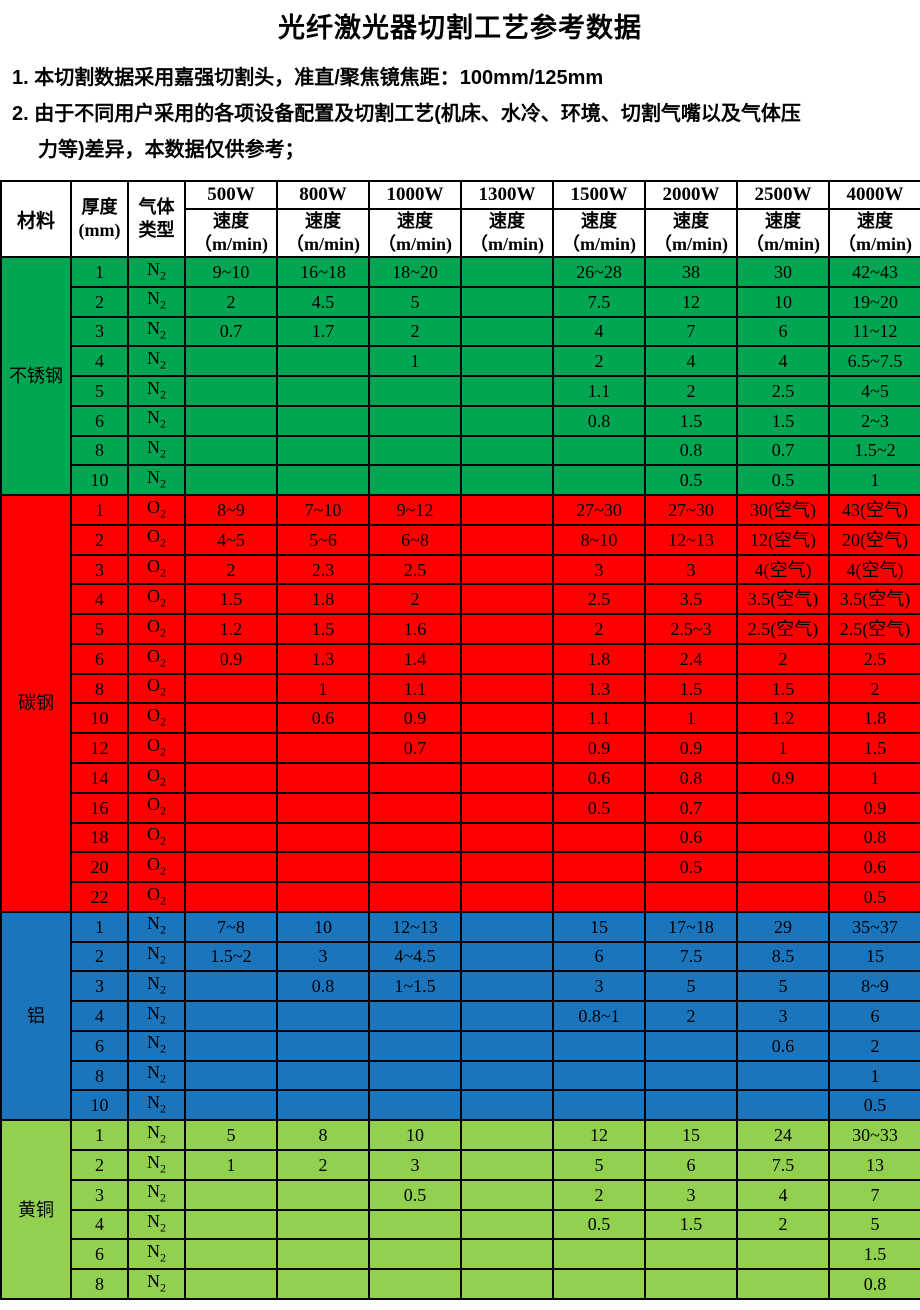  I want to click on table-row: 10 N2 0.5 0.5 1, so click(460, 480).